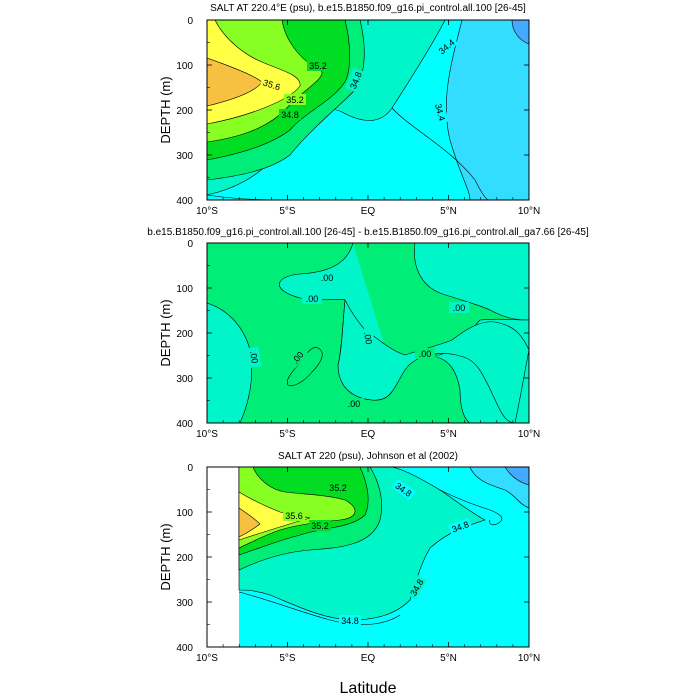 The image size is (700, 700). I want to click on panel-2-xtick-label-2: EQ, so click(368, 434).